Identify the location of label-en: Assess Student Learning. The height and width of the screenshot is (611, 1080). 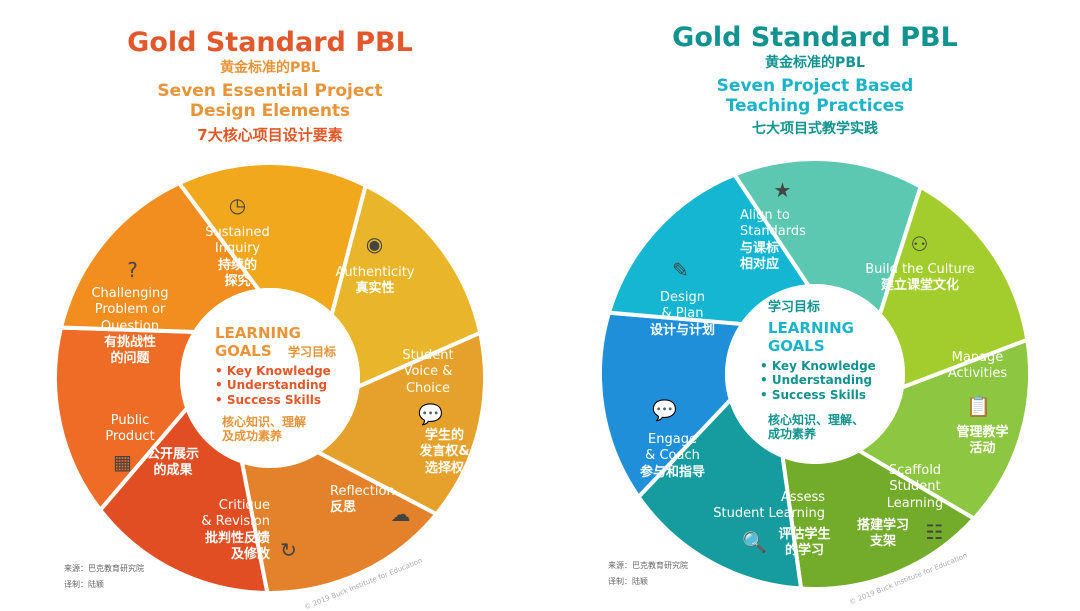
(769, 506).